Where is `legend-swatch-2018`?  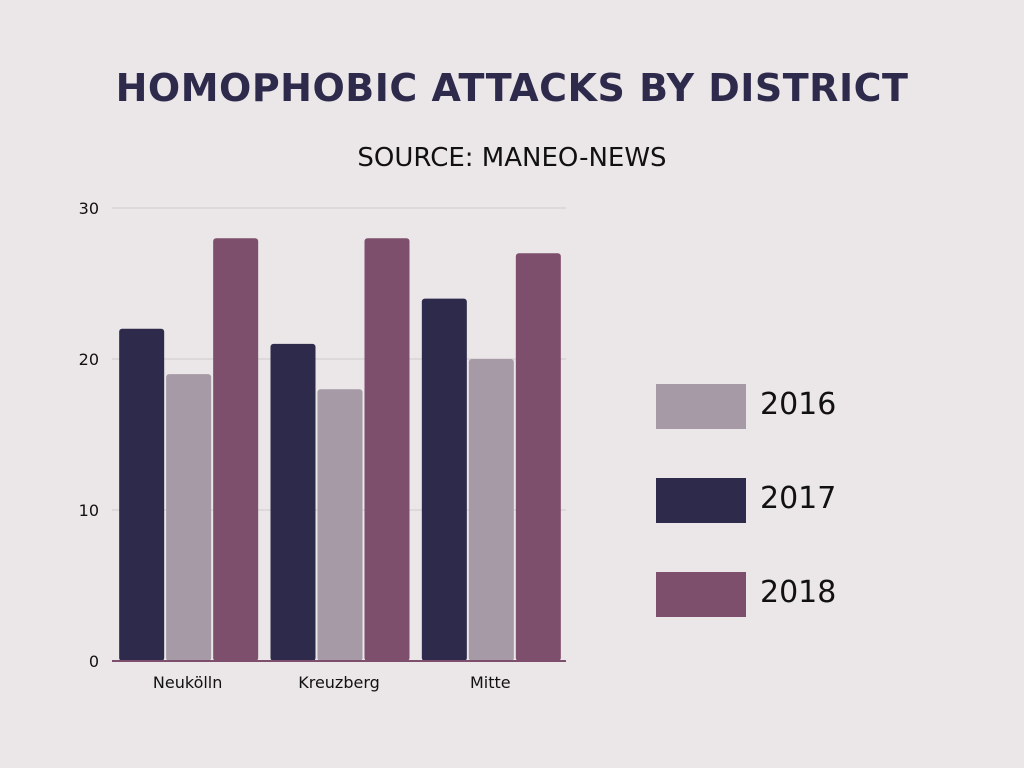
legend-swatch-2018 is located at coordinates (701, 594).